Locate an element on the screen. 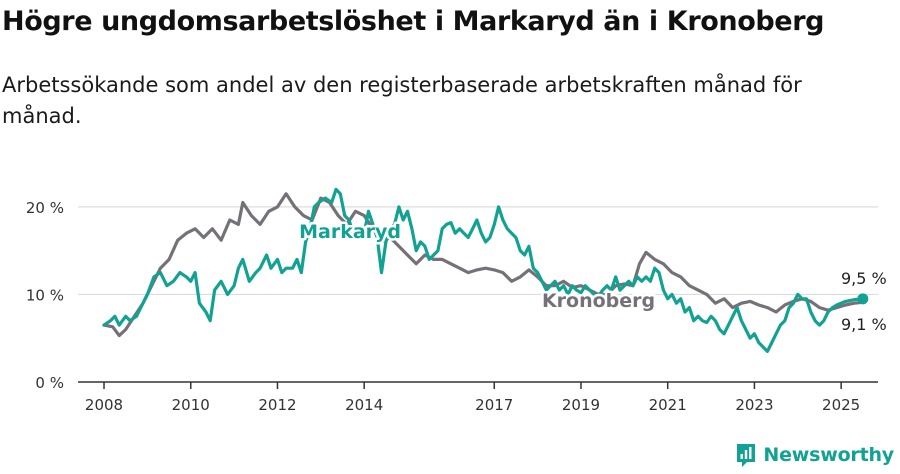 The image size is (900, 474). y-tick-label: 10 % is located at coordinates (45, 295).